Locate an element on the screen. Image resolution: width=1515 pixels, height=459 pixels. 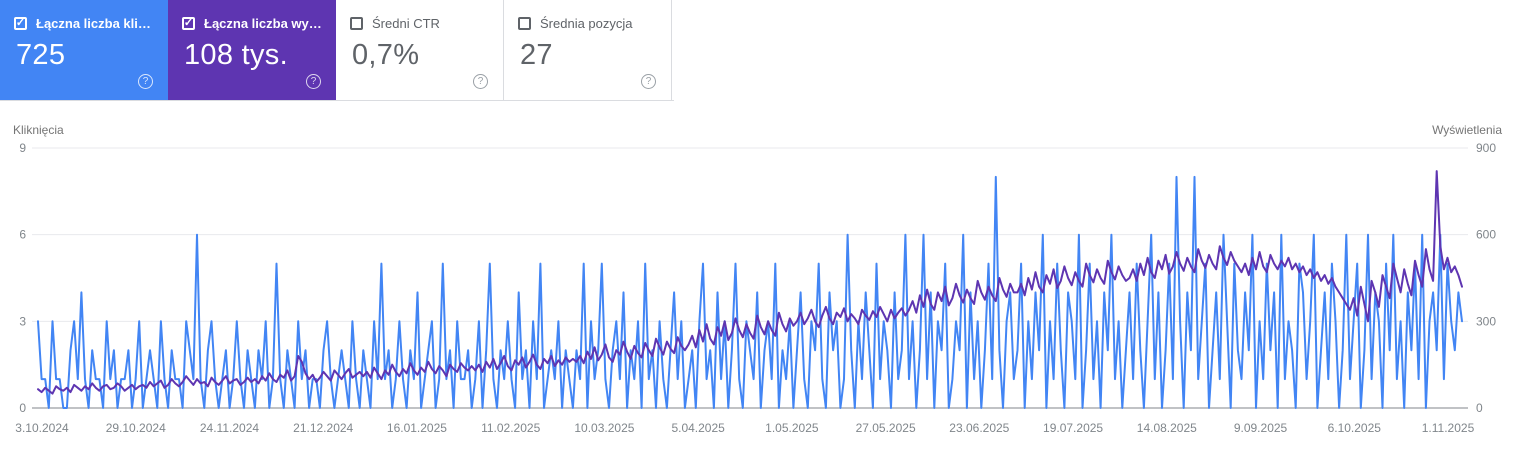
right-axis-tick: 900 is located at coordinates (1486, 148).